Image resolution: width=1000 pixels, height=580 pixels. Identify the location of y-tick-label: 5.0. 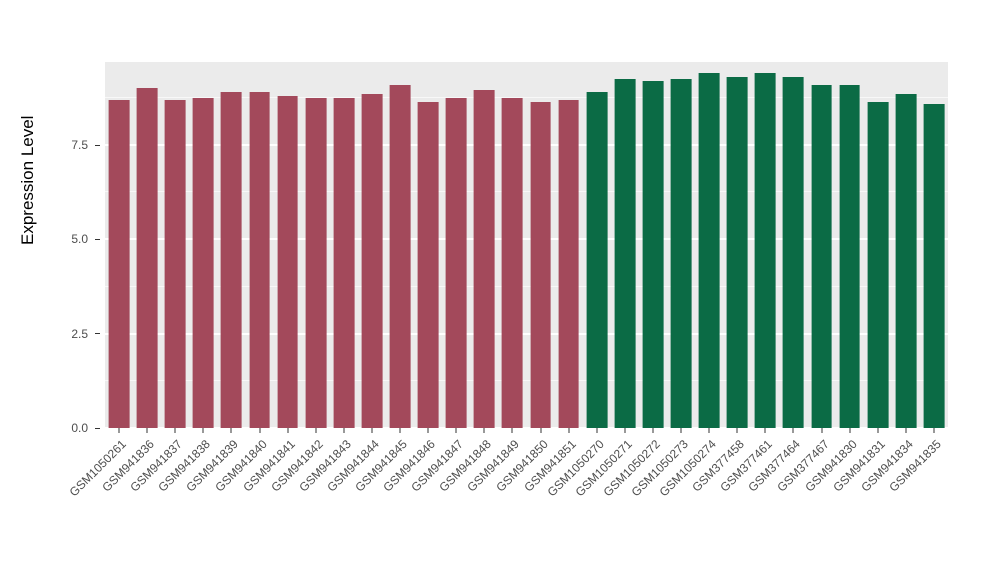
(79, 239).